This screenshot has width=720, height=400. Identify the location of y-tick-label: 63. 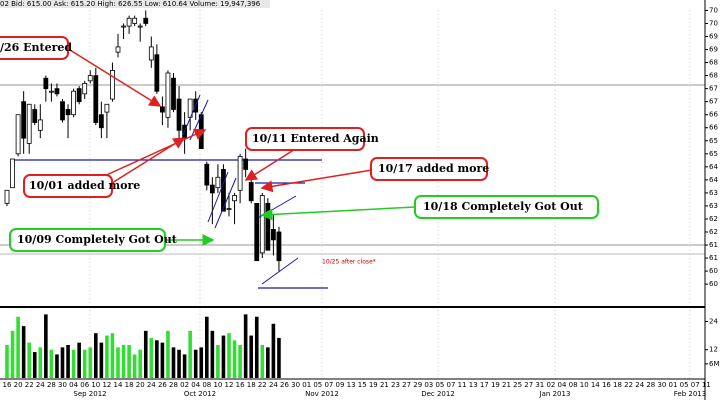
(713, 206).